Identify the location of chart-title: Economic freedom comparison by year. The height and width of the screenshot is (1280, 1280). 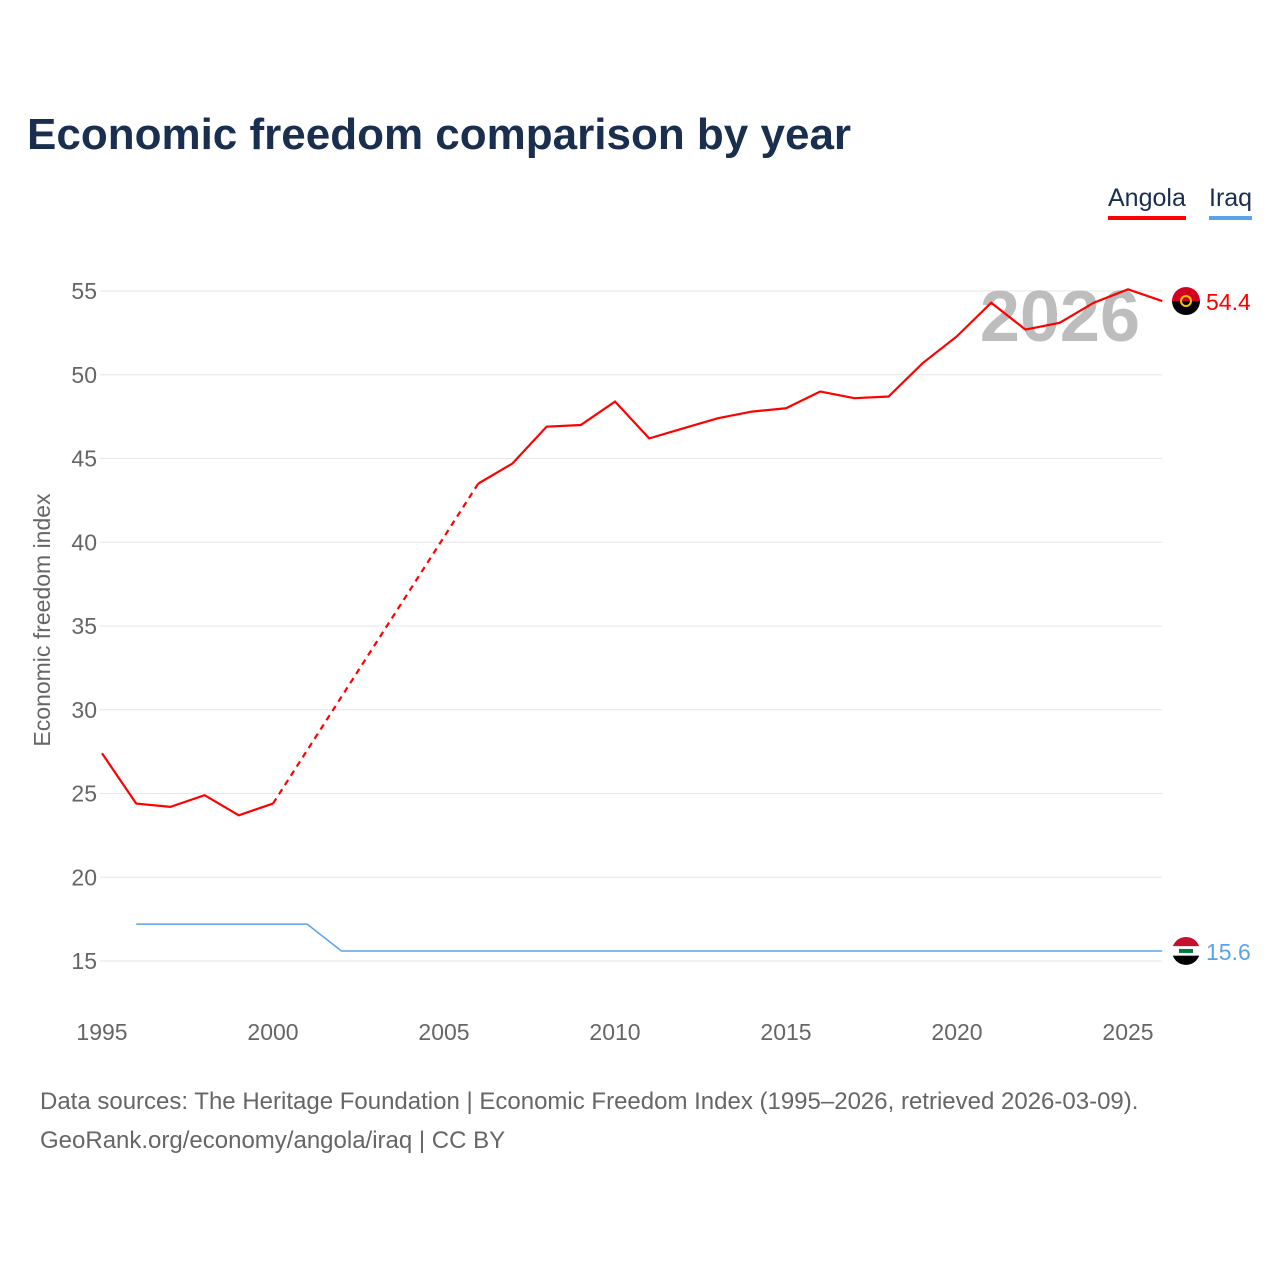
(439, 134).